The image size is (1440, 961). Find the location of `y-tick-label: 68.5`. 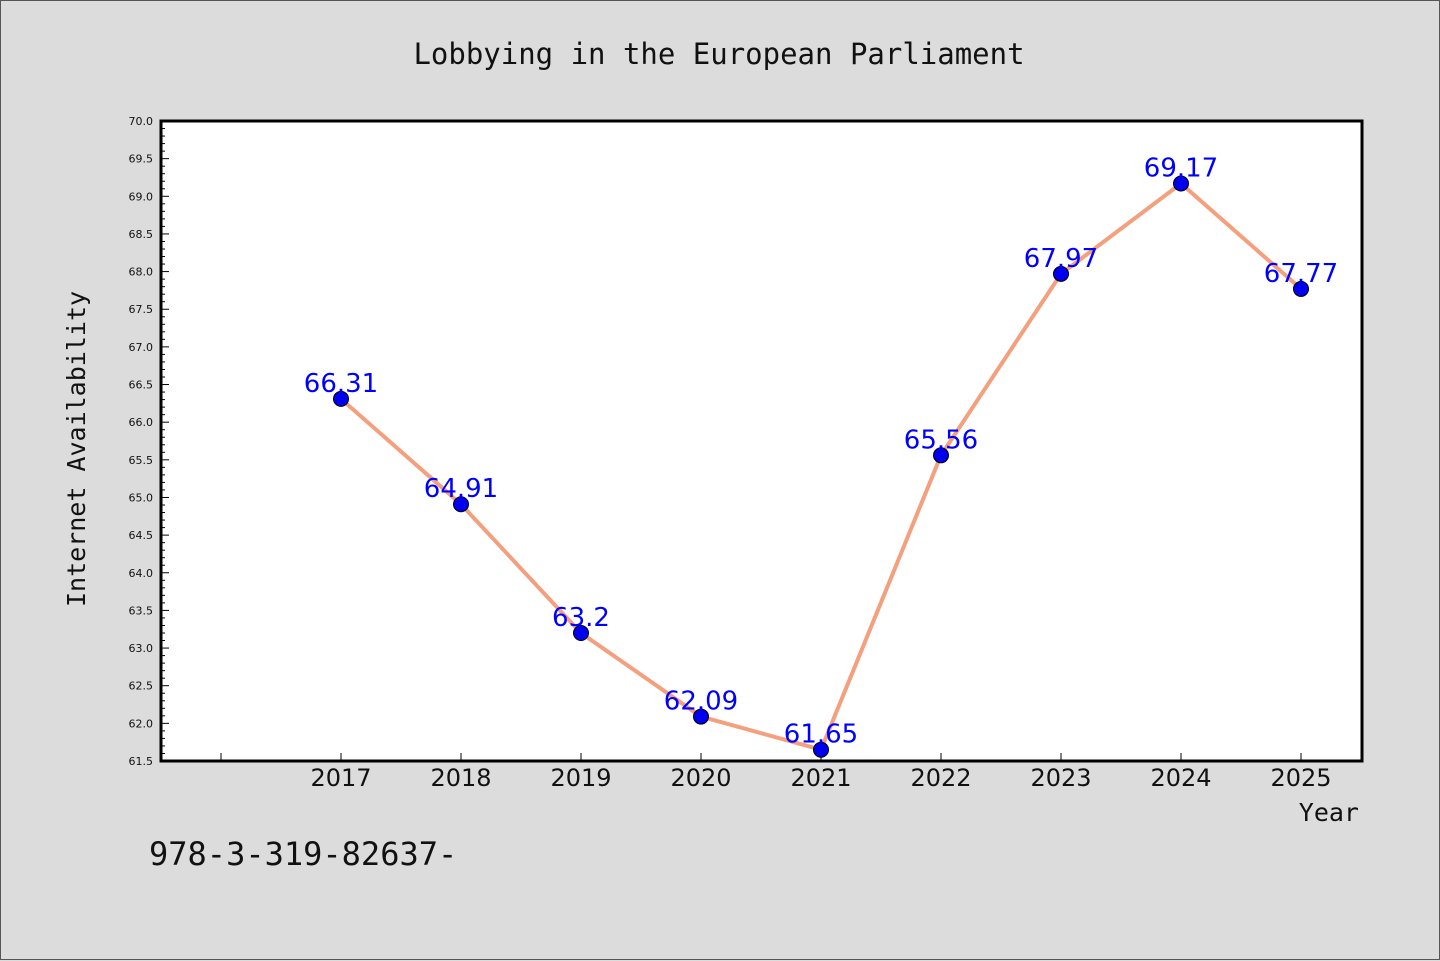

y-tick-label: 68.5 is located at coordinates (141, 234).